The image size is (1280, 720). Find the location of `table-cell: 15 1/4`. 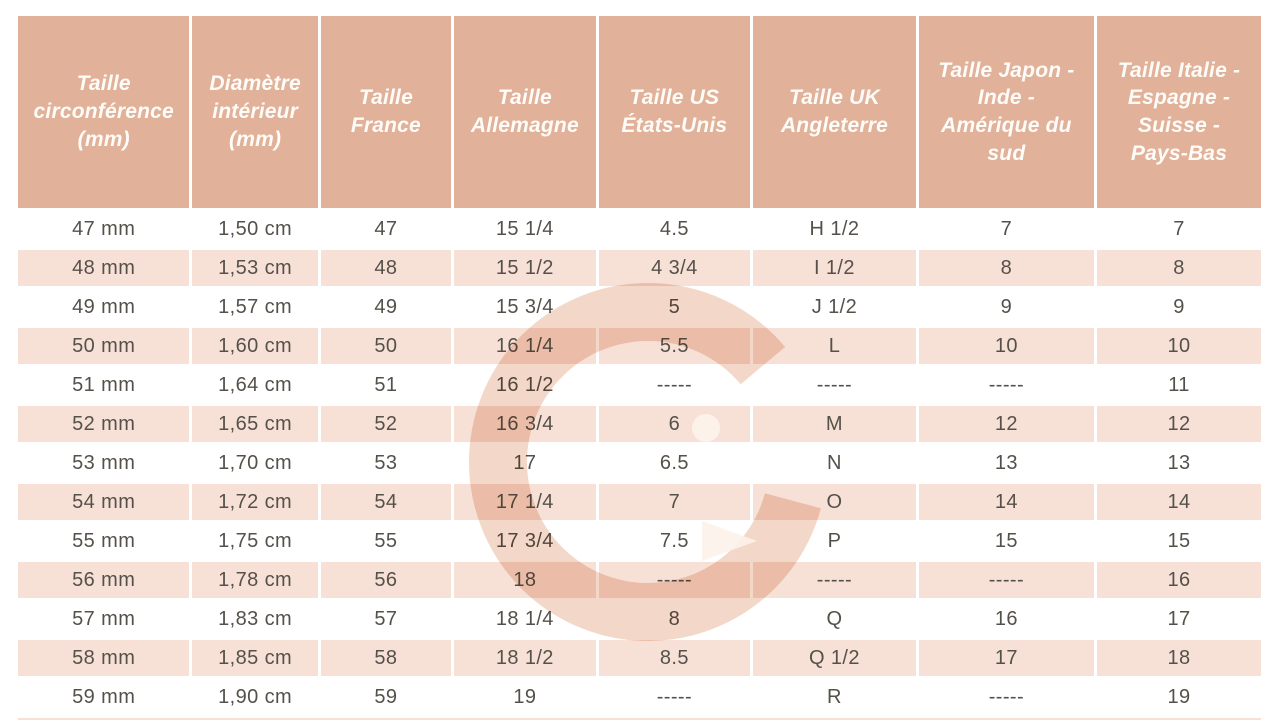

table-cell: 15 1/4 is located at coordinates (525, 229).